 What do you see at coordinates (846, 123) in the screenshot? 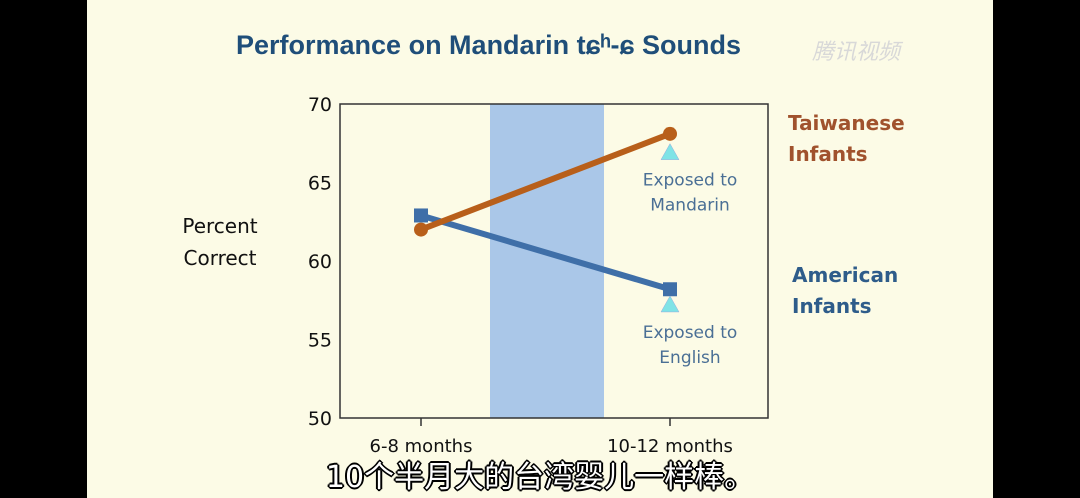
I see `legend-taiwanese-line1: Taiwanese` at bounding box center [846, 123].